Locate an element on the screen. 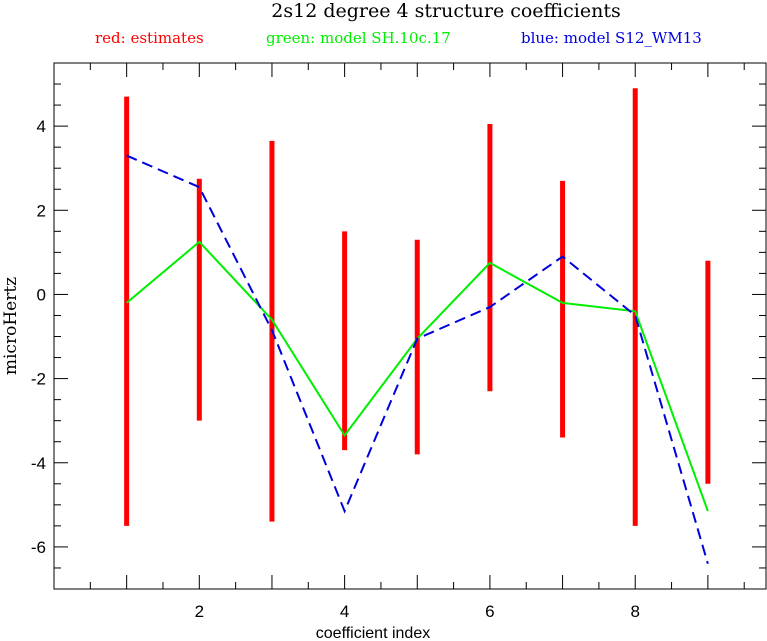  x-axis-label: coefficient index is located at coordinates (373, 633).